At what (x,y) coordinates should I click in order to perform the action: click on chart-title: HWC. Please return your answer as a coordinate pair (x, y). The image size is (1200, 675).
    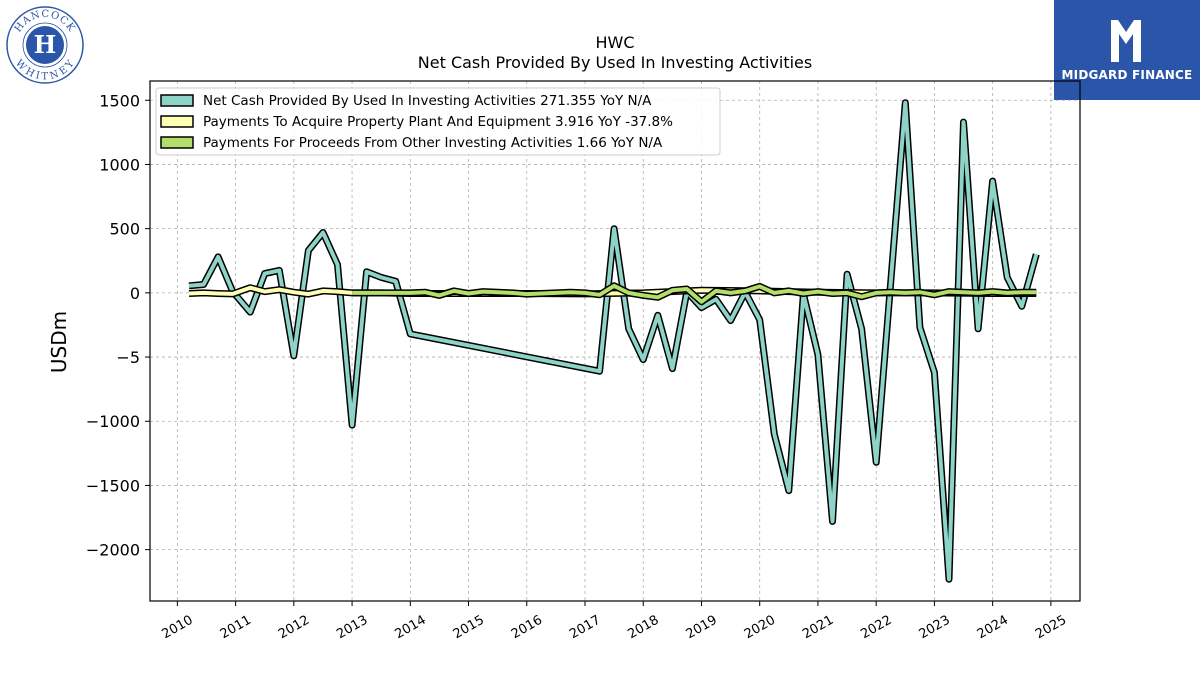
    Looking at the image, I should click on (614, 42).